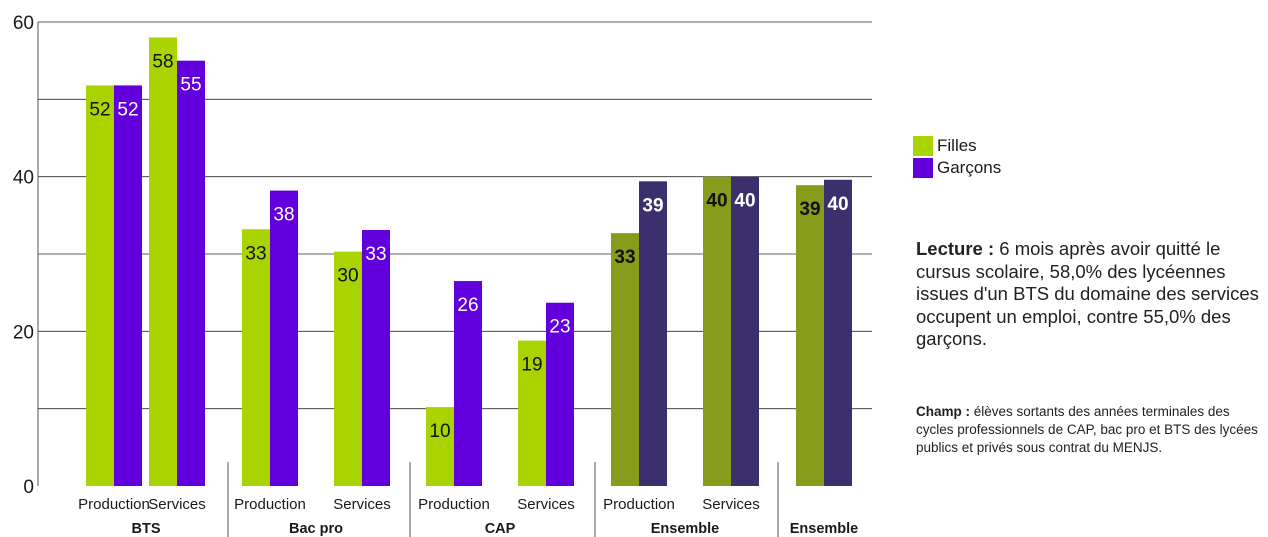 Image resolution: width=1268 pixels, height=537 pixels. What do you see at coordinates (26, 255) in the screenshot?
I see `y-axis: 0 20 40 60` at bounding box center [26, 255].